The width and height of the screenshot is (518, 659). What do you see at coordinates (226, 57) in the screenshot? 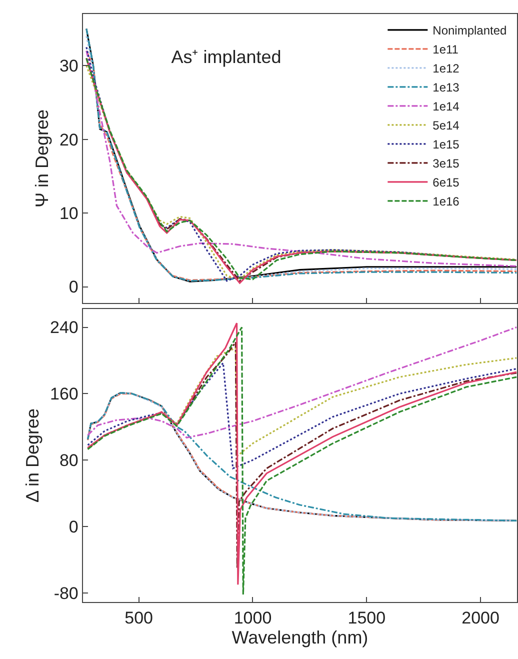
I see `text: As⁺ implanted` at bounding box center [226, 57].